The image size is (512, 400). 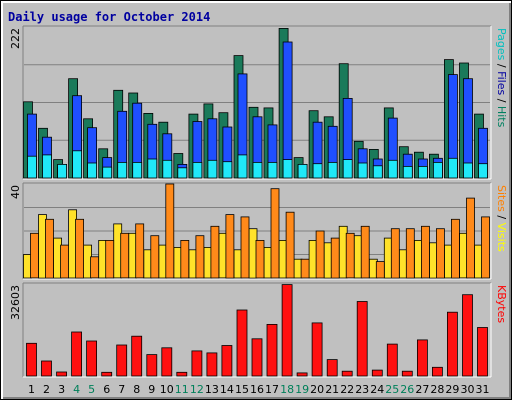 I want to click on legend-kbytes-part-0: KBytes, so click(x=501, y=304).